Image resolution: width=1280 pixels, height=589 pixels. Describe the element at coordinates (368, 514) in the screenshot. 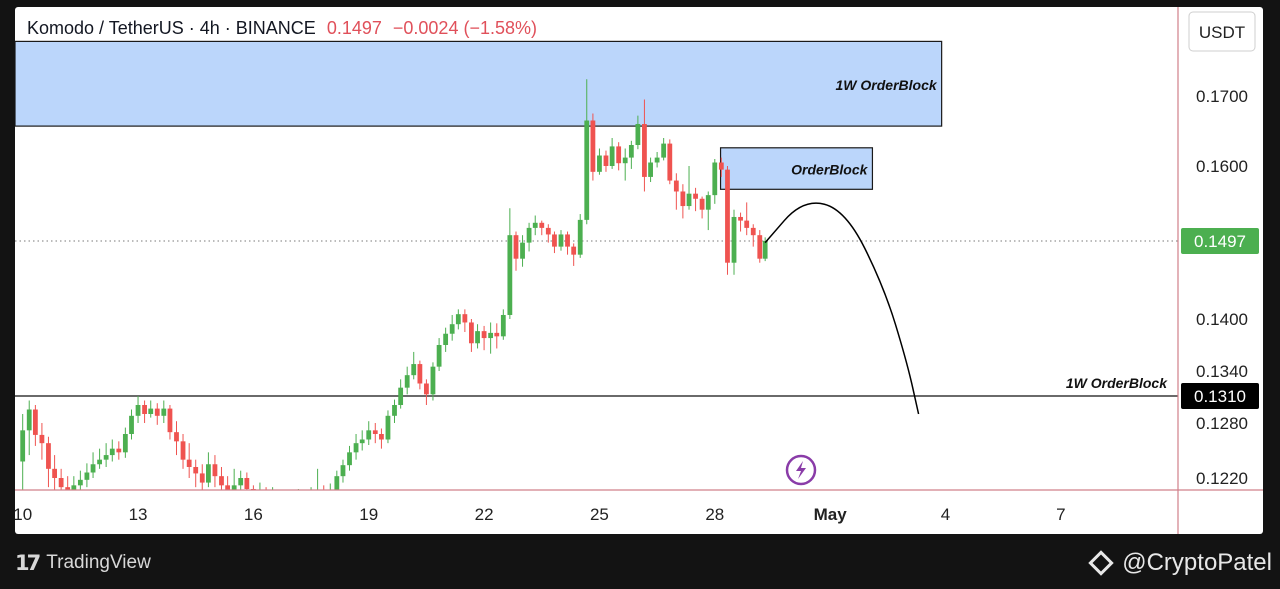

I see `x-tick-label: 19` at that location.